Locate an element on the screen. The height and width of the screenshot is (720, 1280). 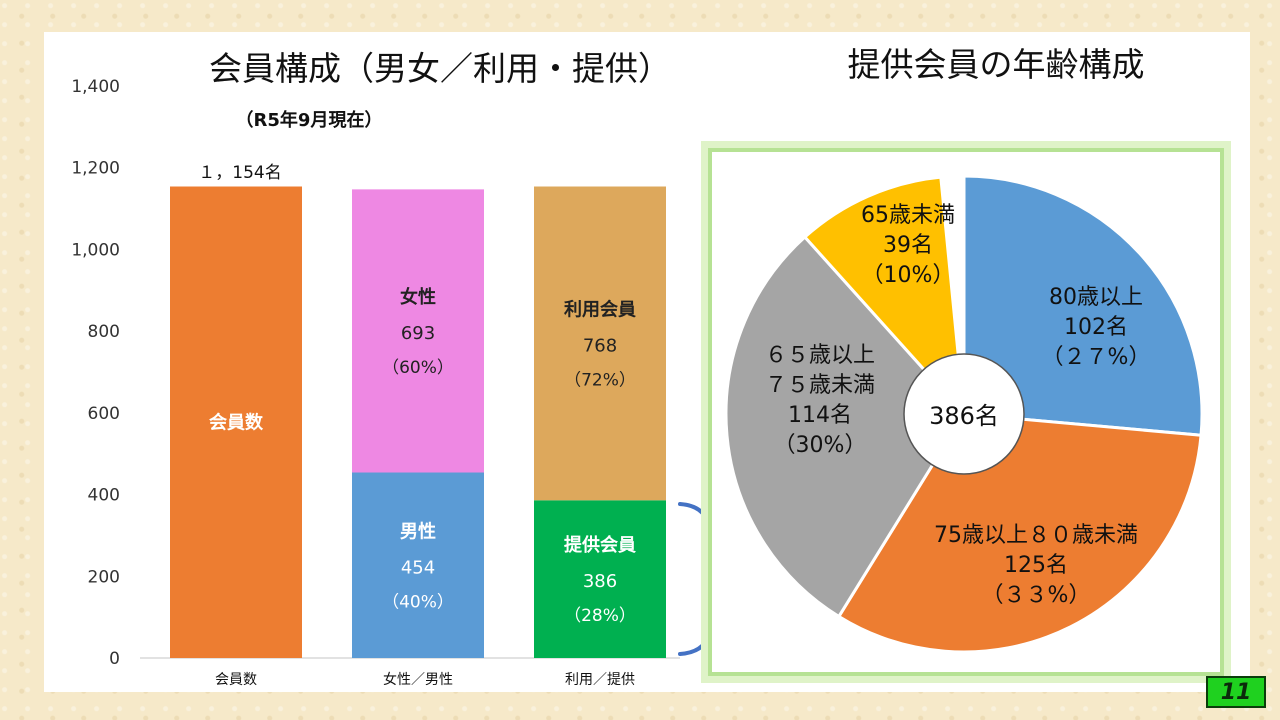
pie-center-circle is located at coordinates (964, 414).